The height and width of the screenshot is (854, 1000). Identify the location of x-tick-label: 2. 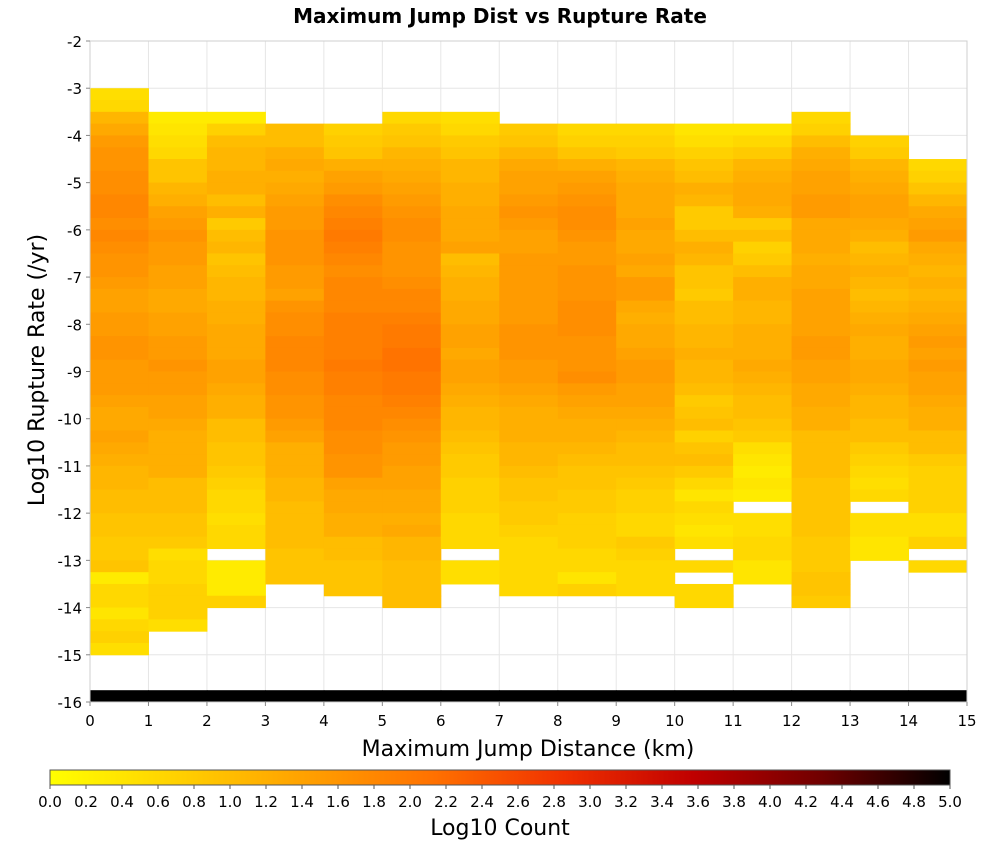
(207, 721).